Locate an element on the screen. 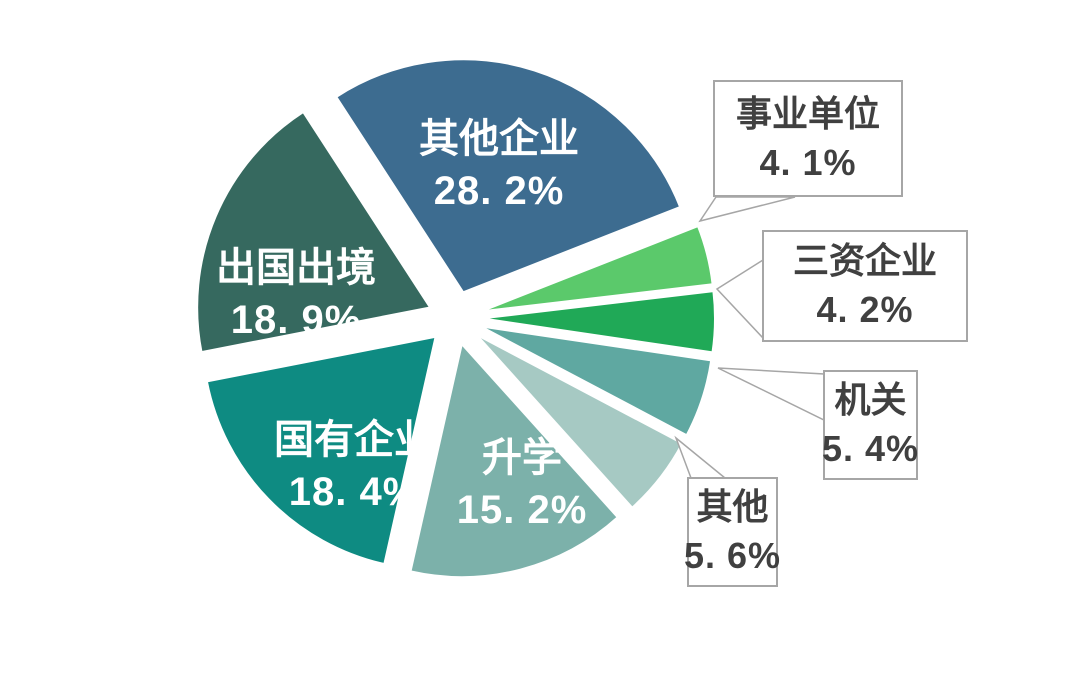 Image resolution: width=1080 pixels, height=685 pixels. callout-name: 事业单位 is located at coordinates (807, 113).